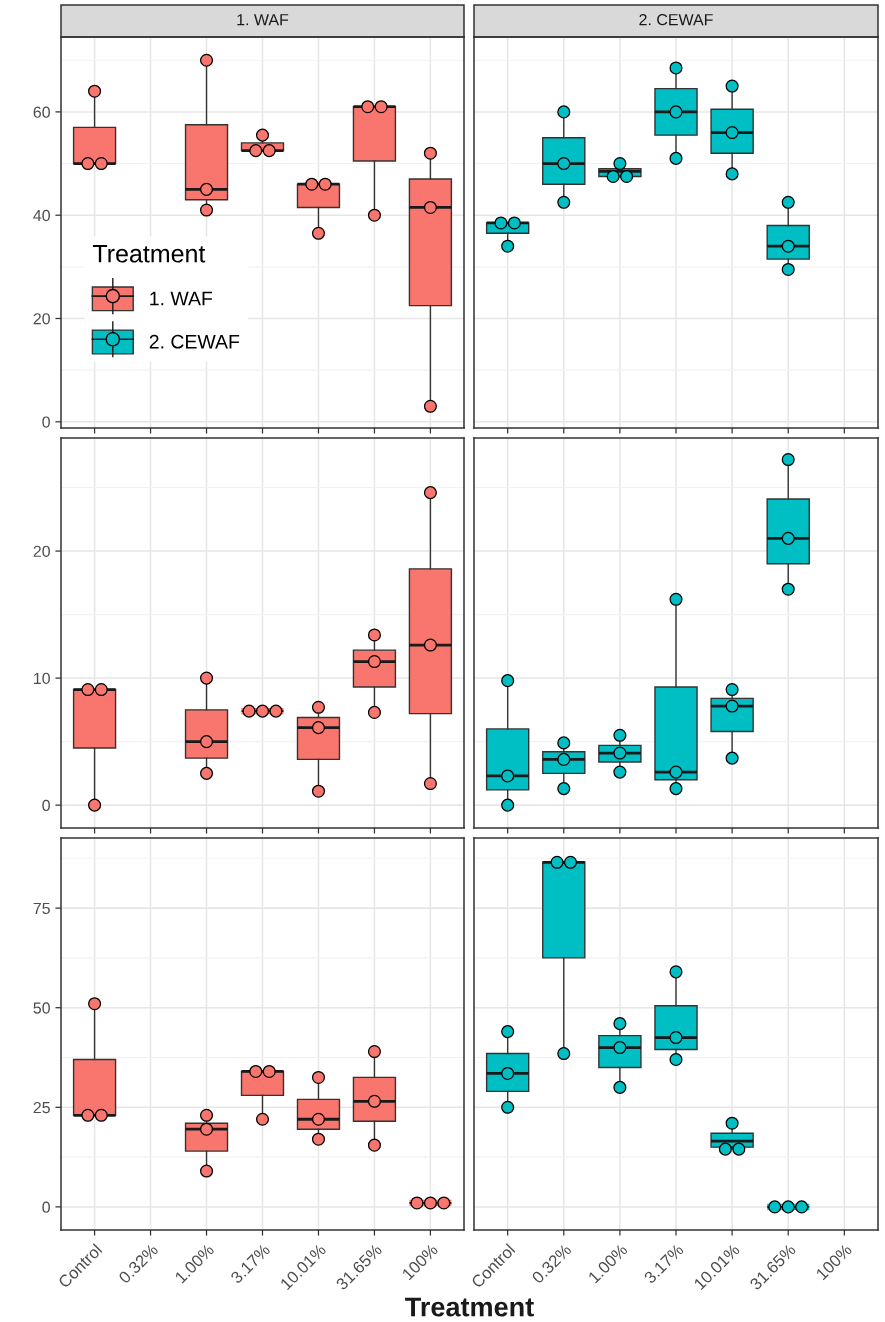 Image resolution: width=885 pixels, height=1322 pixels. I want to click on y-tick-label: 10, so click(42, 678).